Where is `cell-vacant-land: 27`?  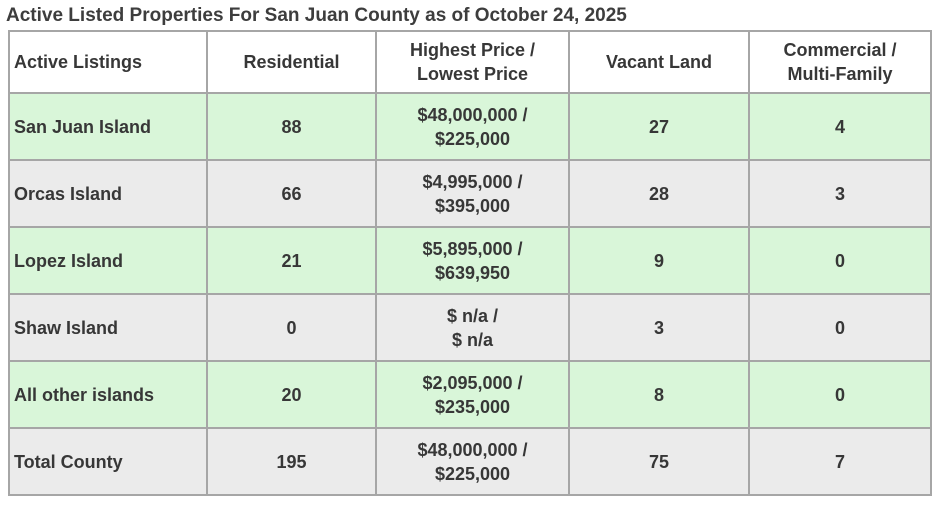 cell-vacant-land: 27 is located at coordinates (659, 126).